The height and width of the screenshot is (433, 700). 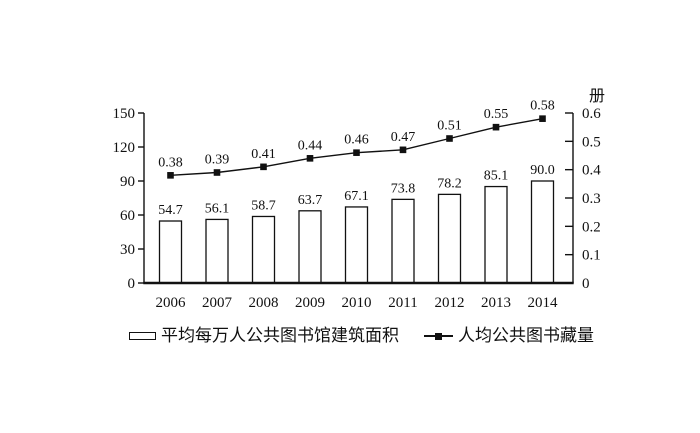 What do you see at coordinates (217, 160) in the screenshot?
I see `line-value-label-2007: 0.39` at bounding box center [217, 160].